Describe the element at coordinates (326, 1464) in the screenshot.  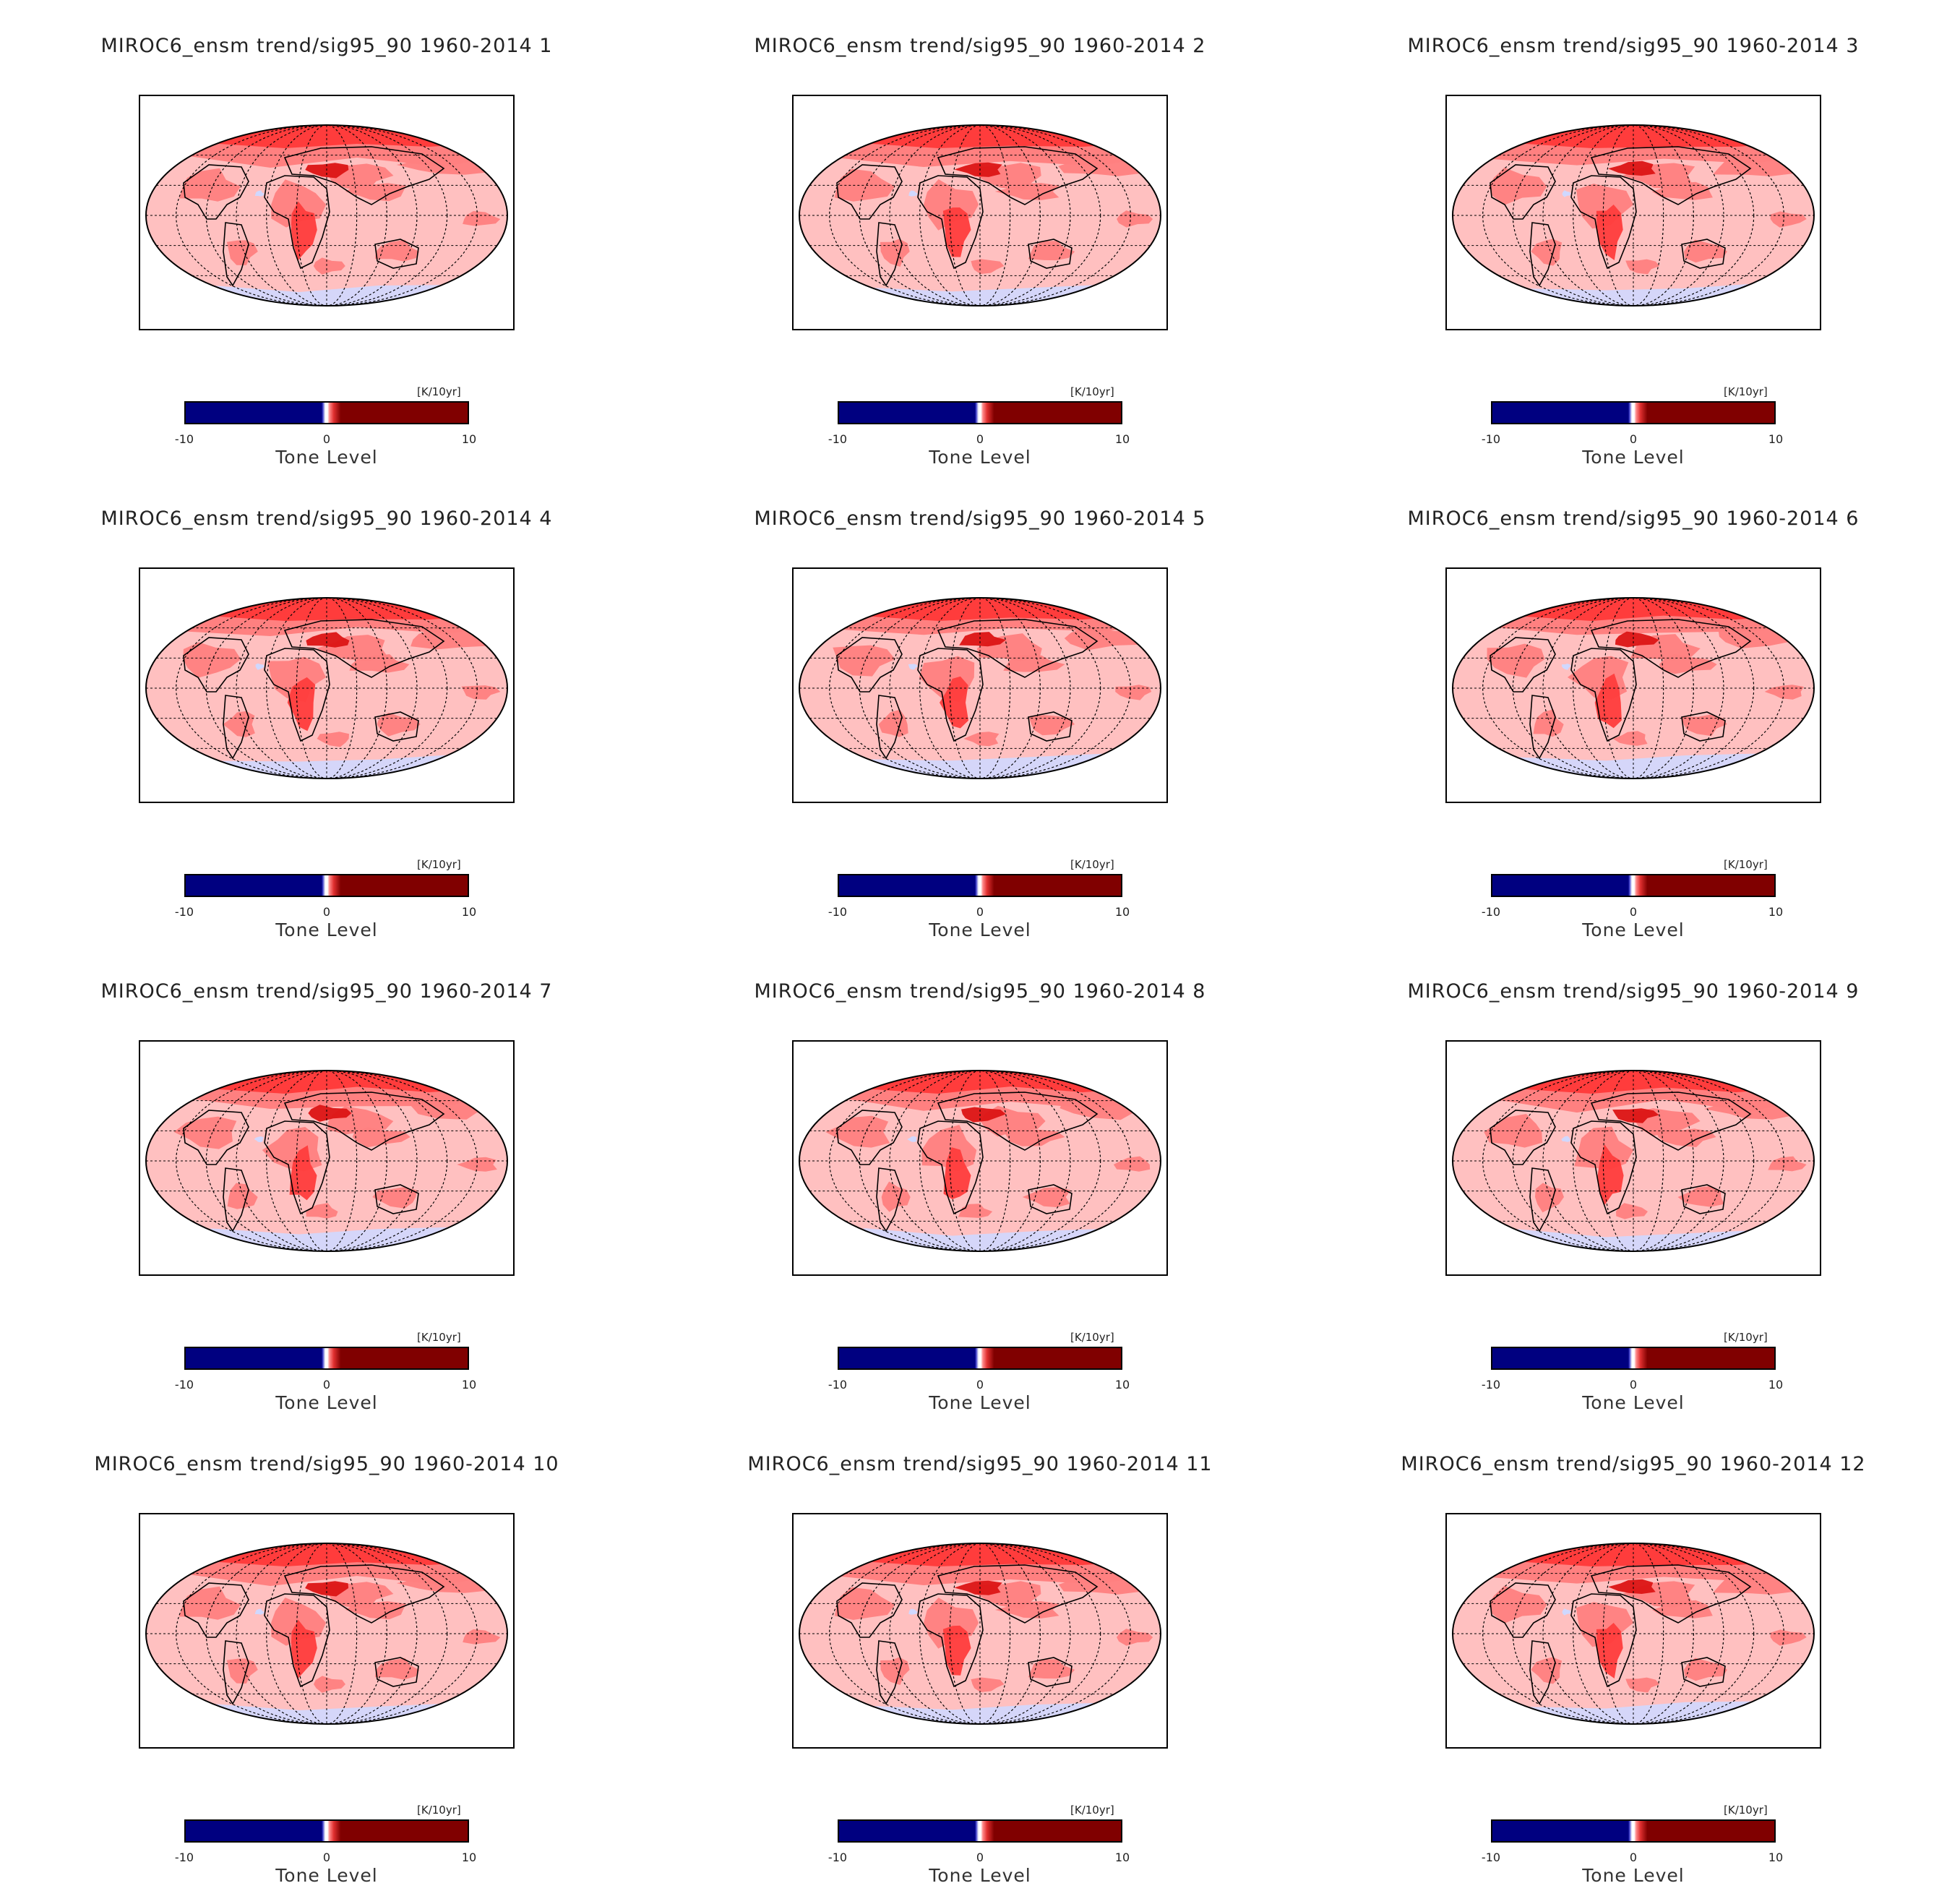
I see `panel-title: MIROC6_ensm trend/sig95_90 1960-2014 10` at that location.